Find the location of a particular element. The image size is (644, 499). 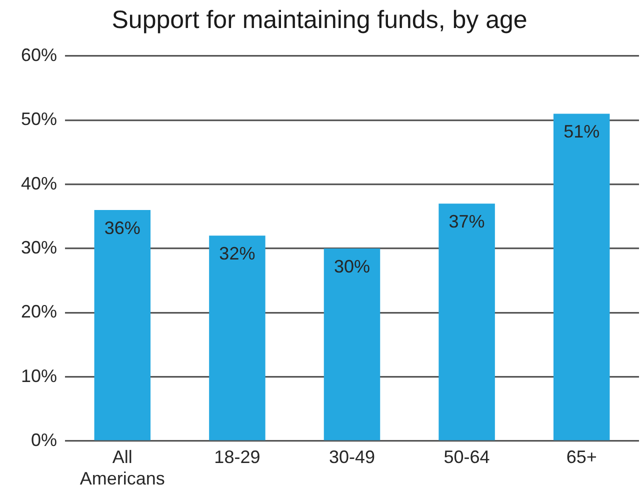

x-tick-label: 18-29 is located at coordinates (237, 456).